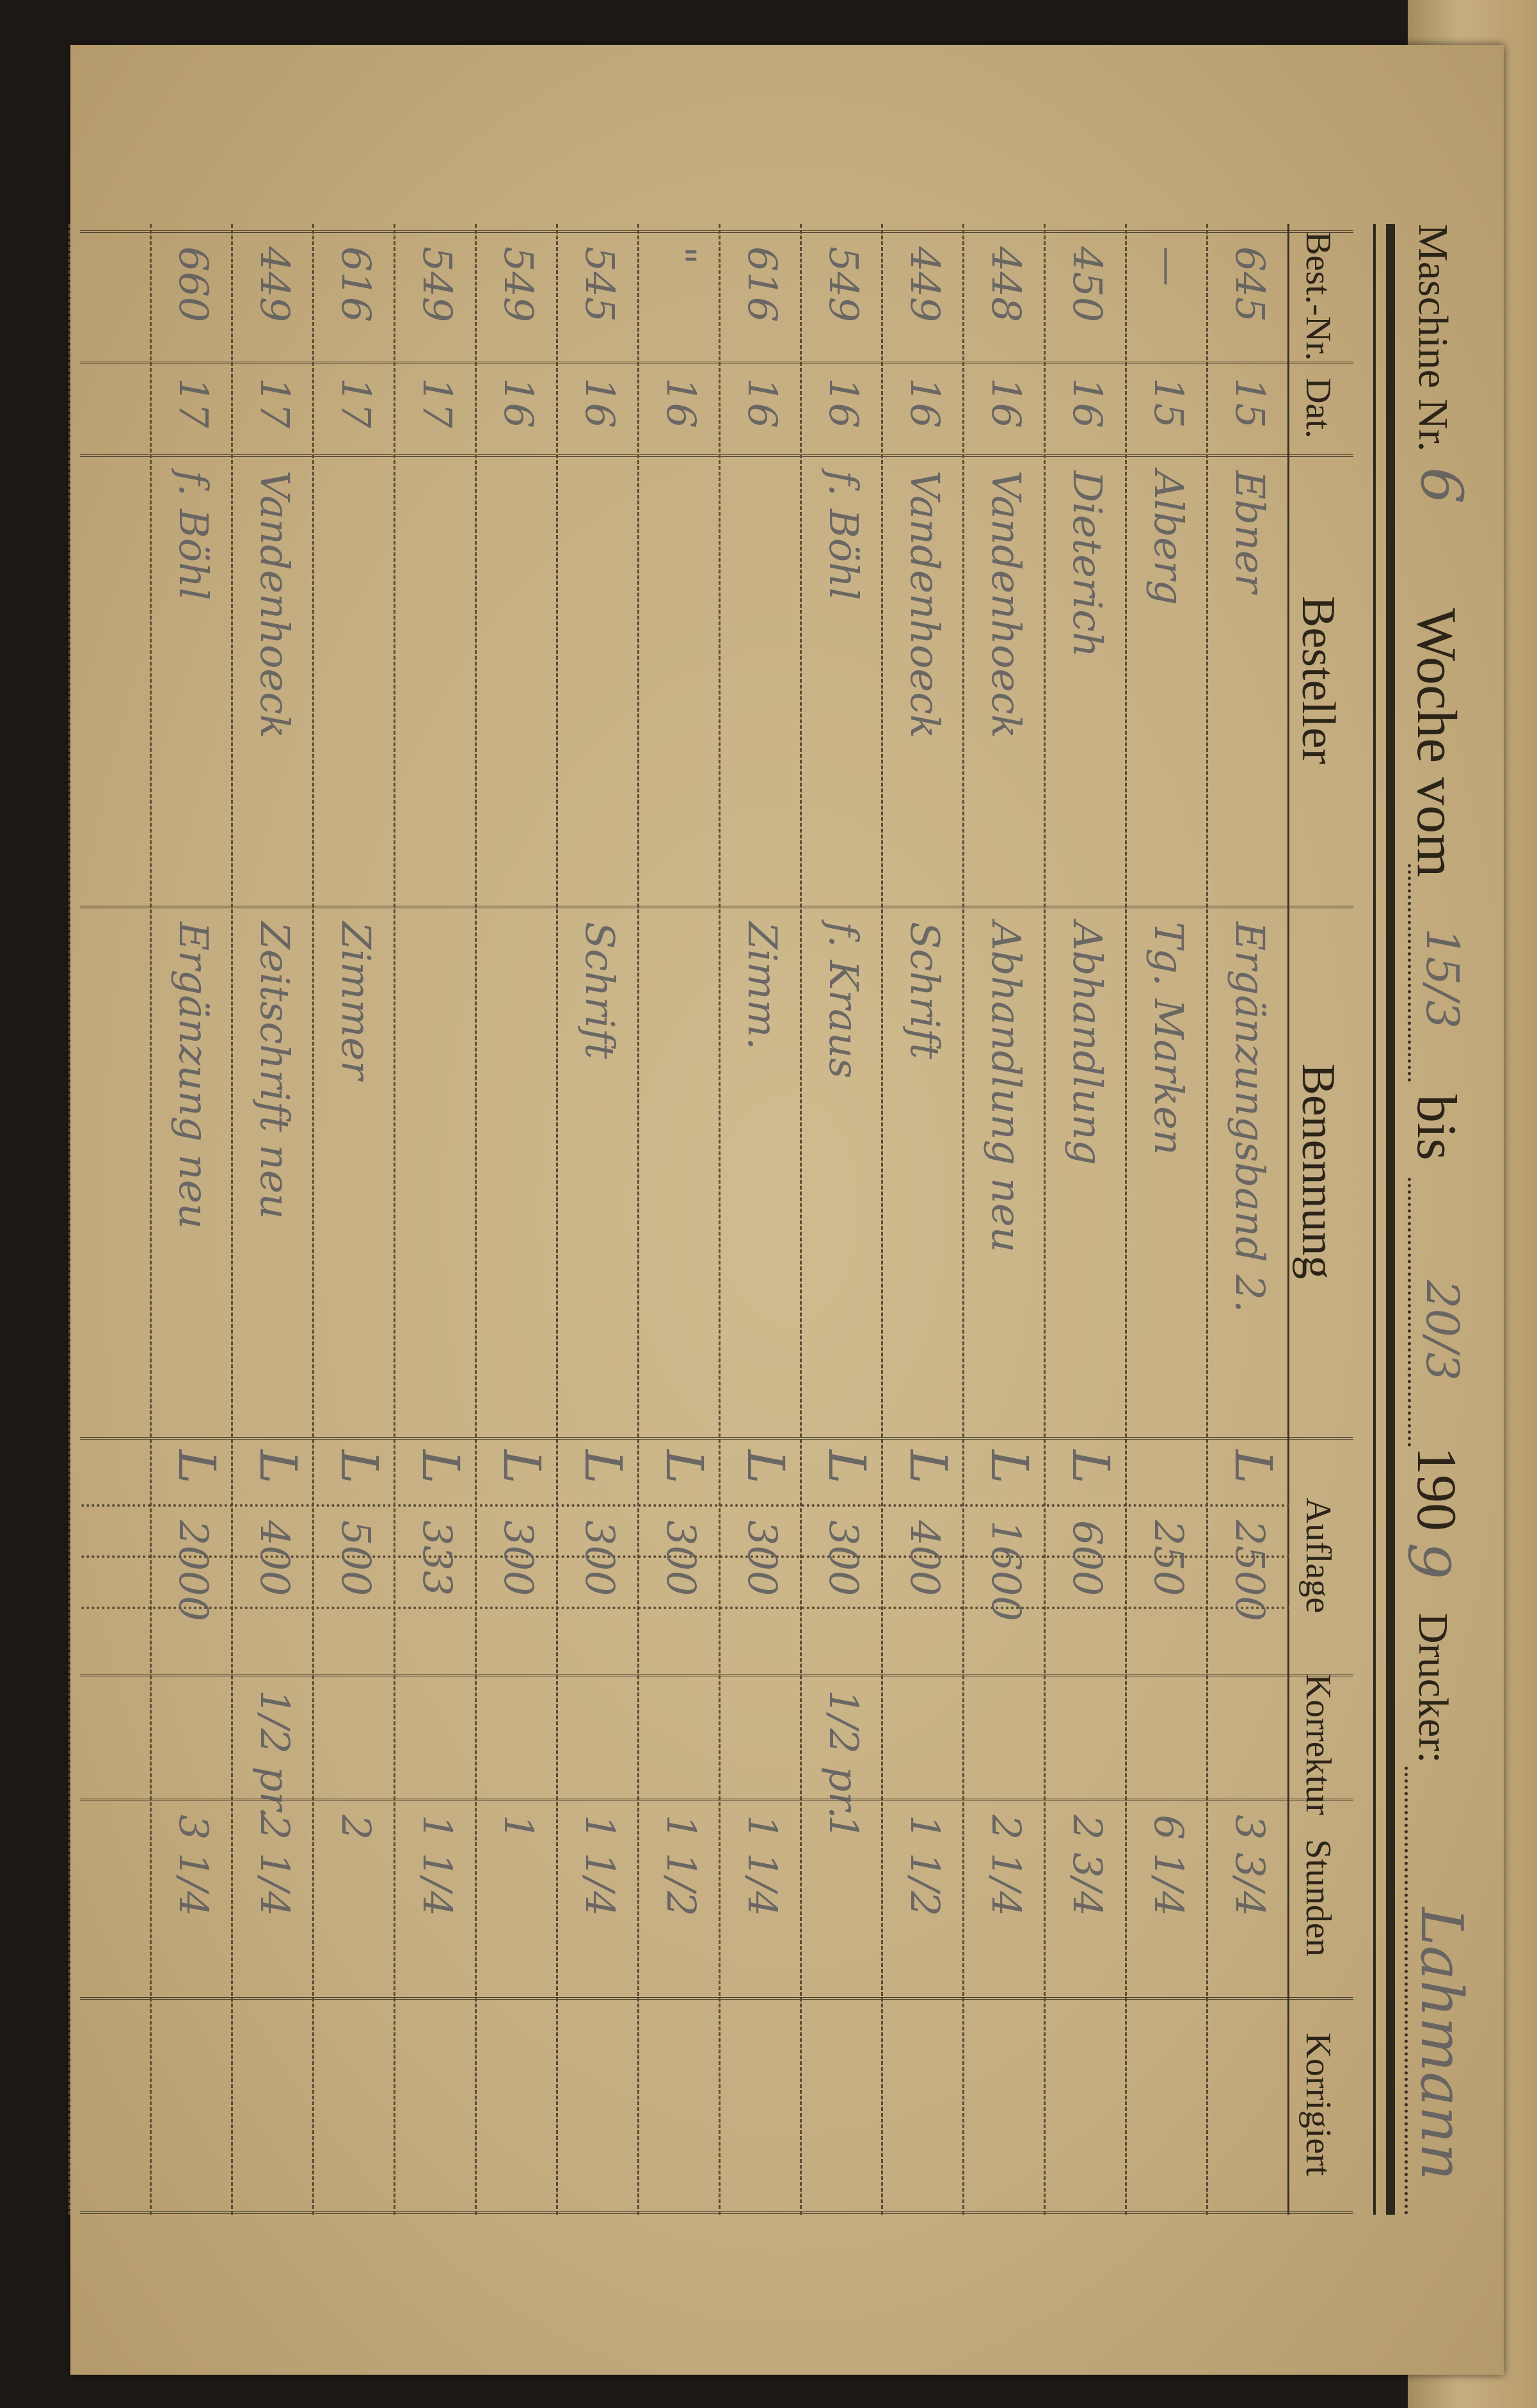 Image resolution: width=1537 pixels, height=2408 pixels. What do you see at coordinates (1409, 973) in the screenshot?
I see `week-from-dots` at bounding box center [1409, 973].